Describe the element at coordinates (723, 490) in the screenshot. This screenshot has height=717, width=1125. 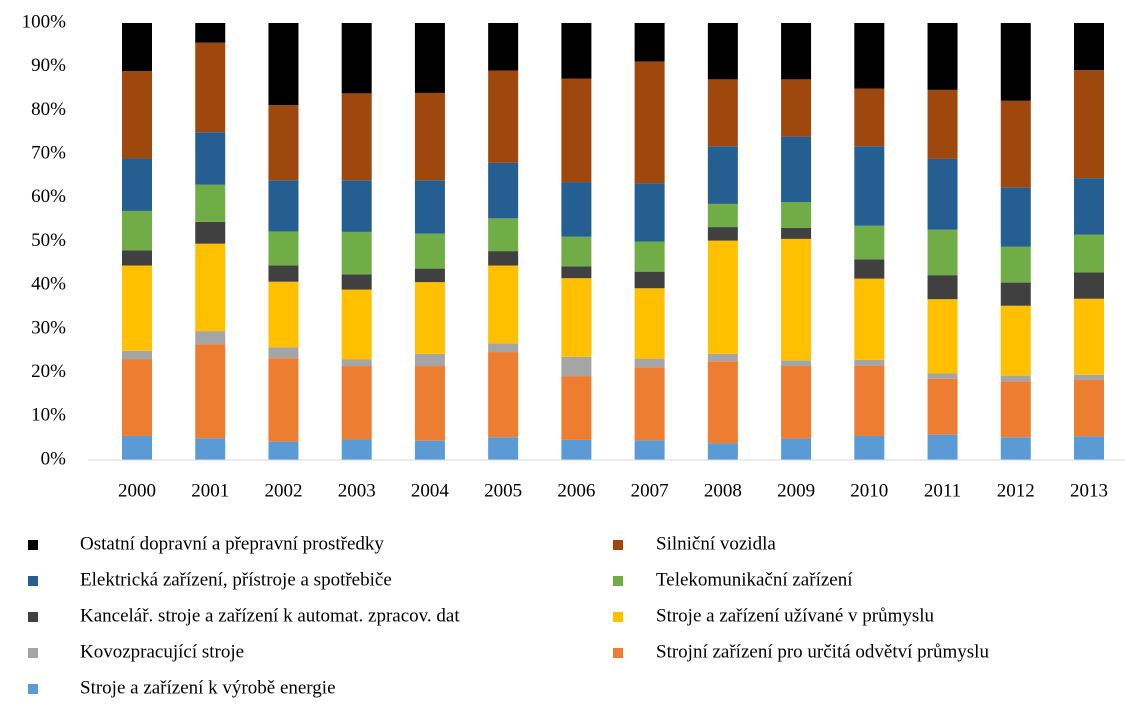
I see `x-tick-label: 2008` at that location.